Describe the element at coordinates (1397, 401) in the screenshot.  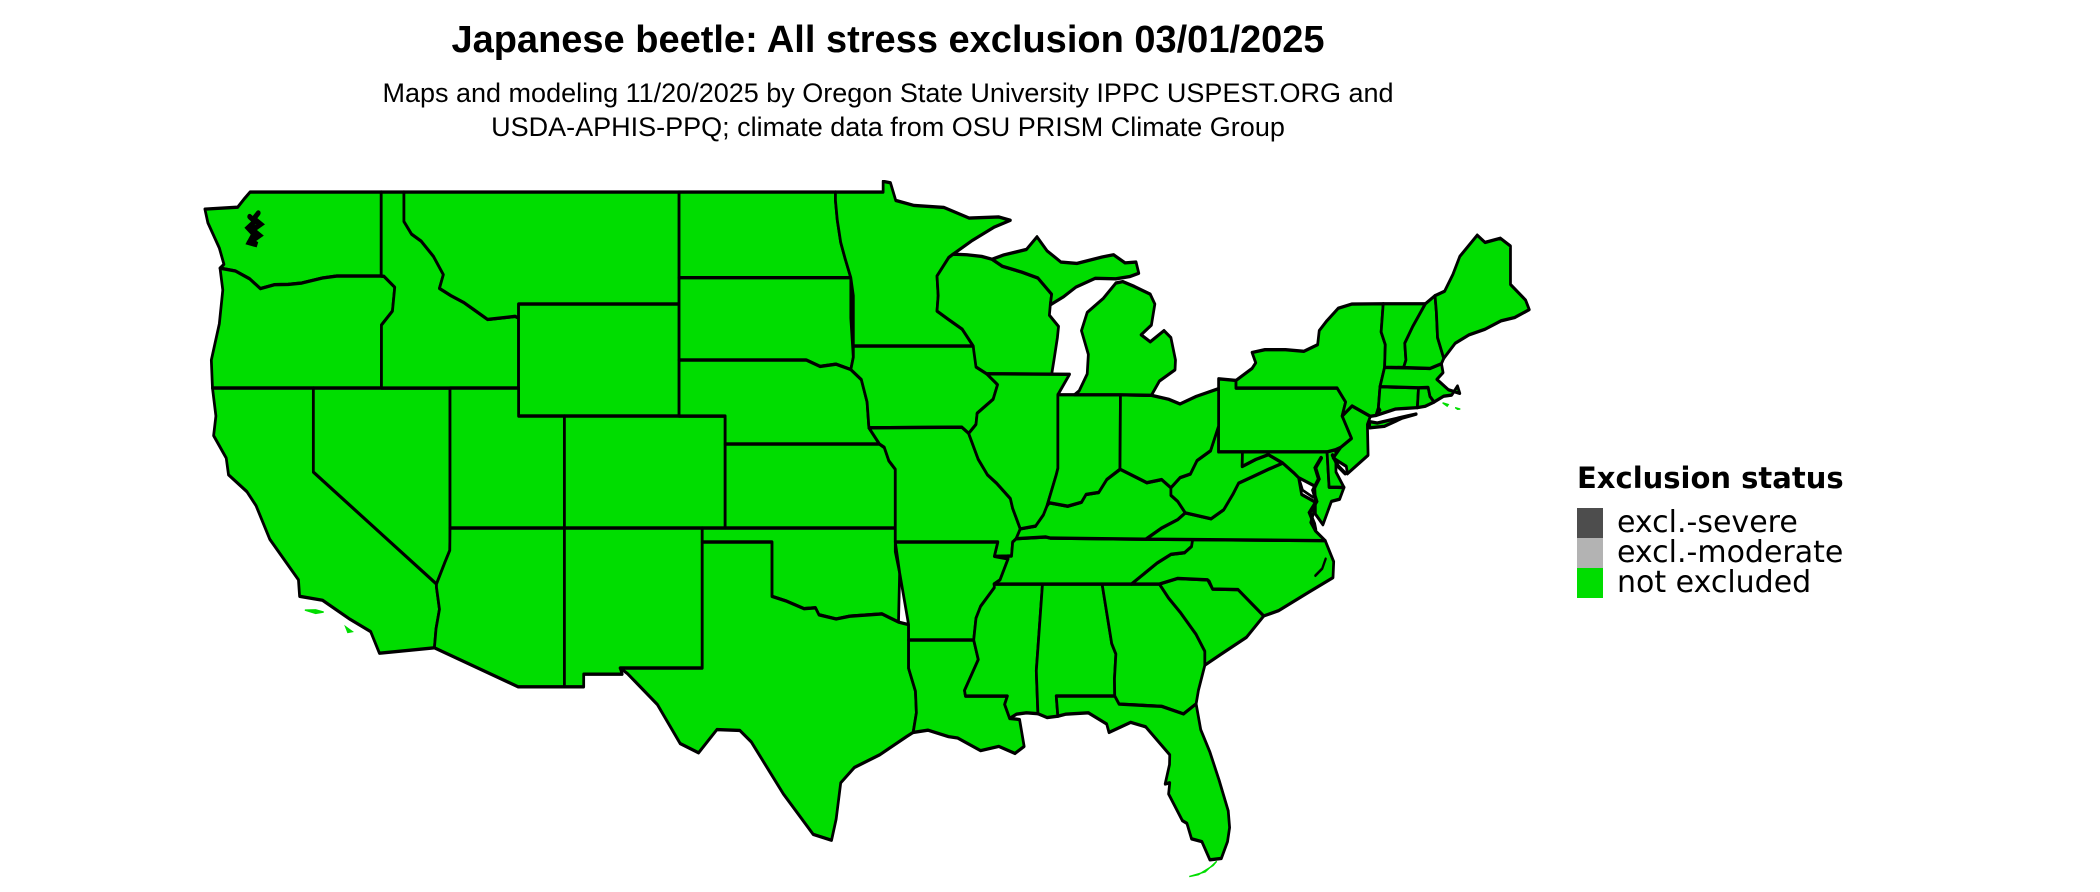
I see `state-CT` at that location.